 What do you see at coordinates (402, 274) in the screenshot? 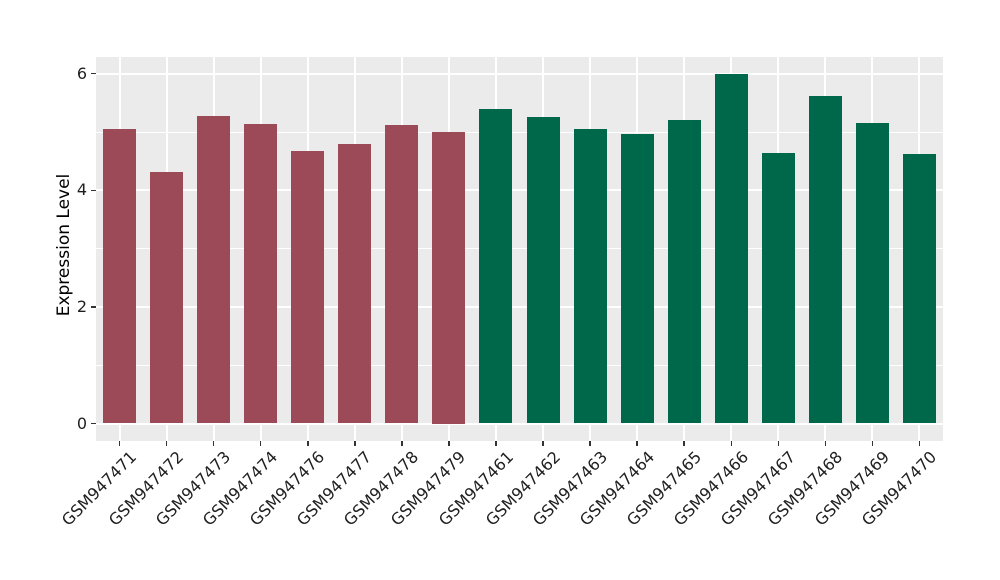
I see `bar-GSM947478` at bounding box center [402, 274].